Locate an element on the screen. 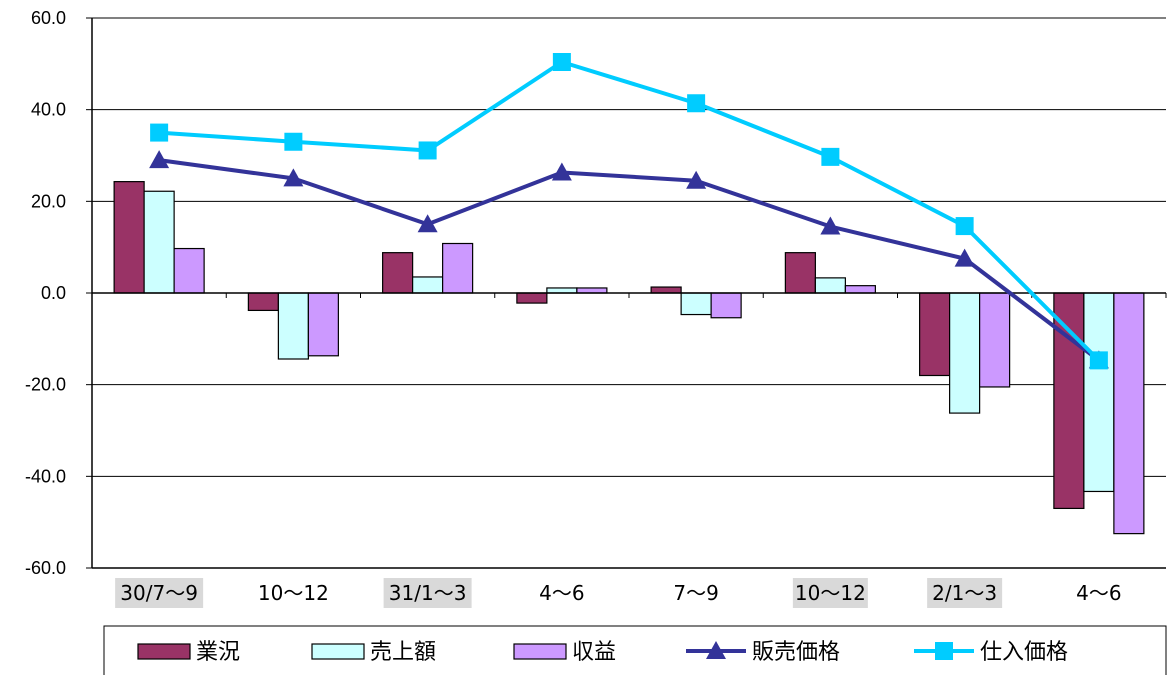 This screenshot has width=1168, height=675. y-tick-label: 20.0 is located at coordinates (48, 201).